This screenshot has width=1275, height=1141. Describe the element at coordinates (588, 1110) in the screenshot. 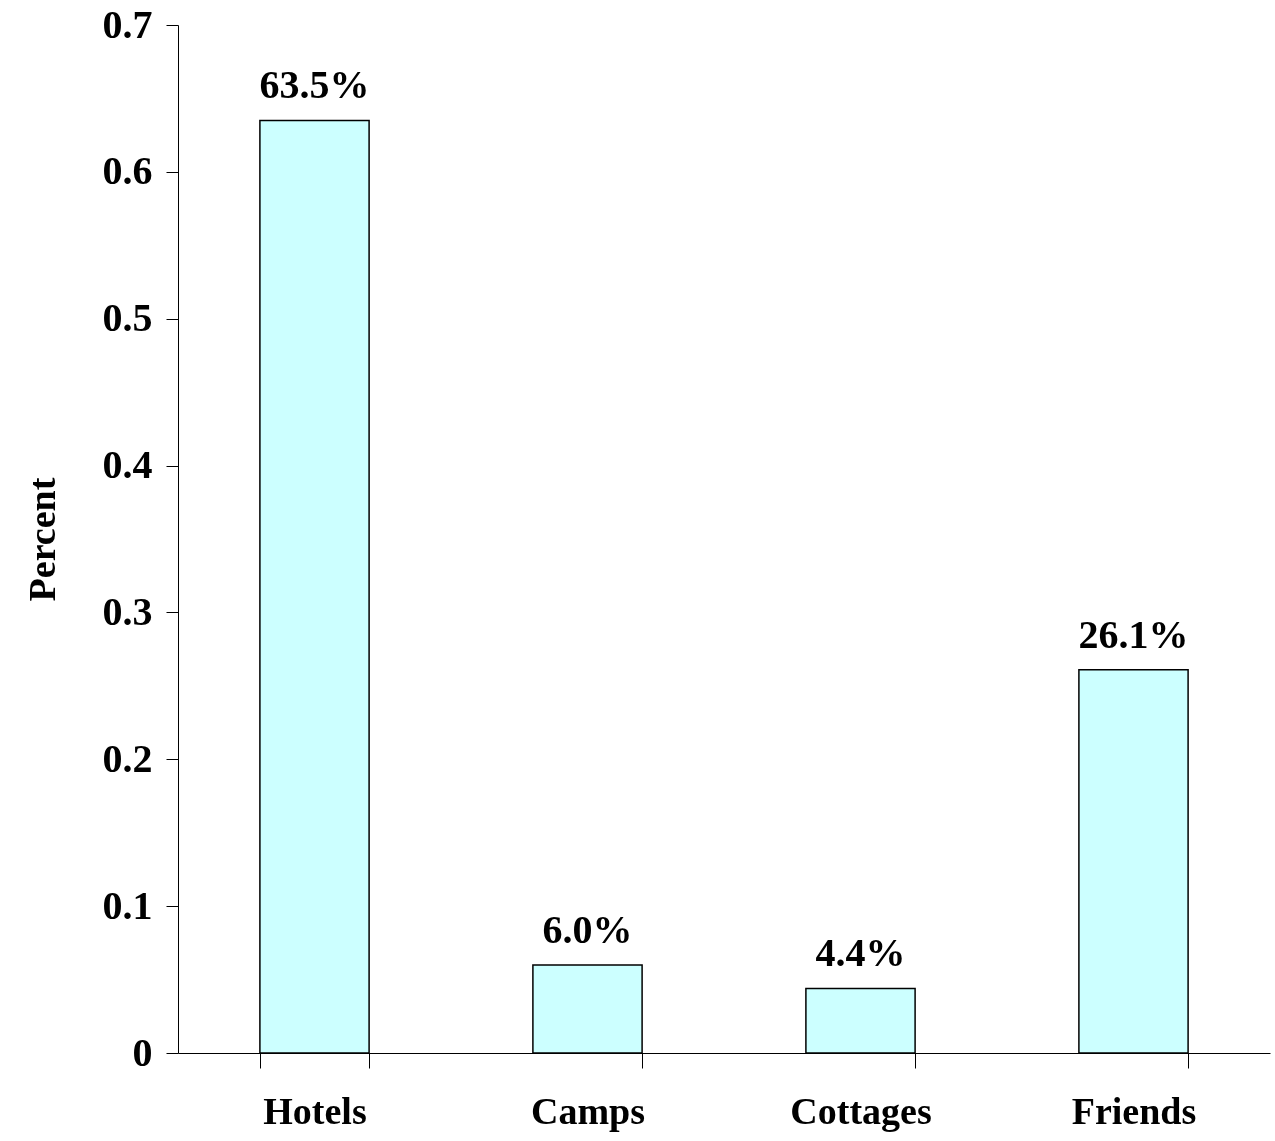

I see `x-tick-label: Camps` at that location.